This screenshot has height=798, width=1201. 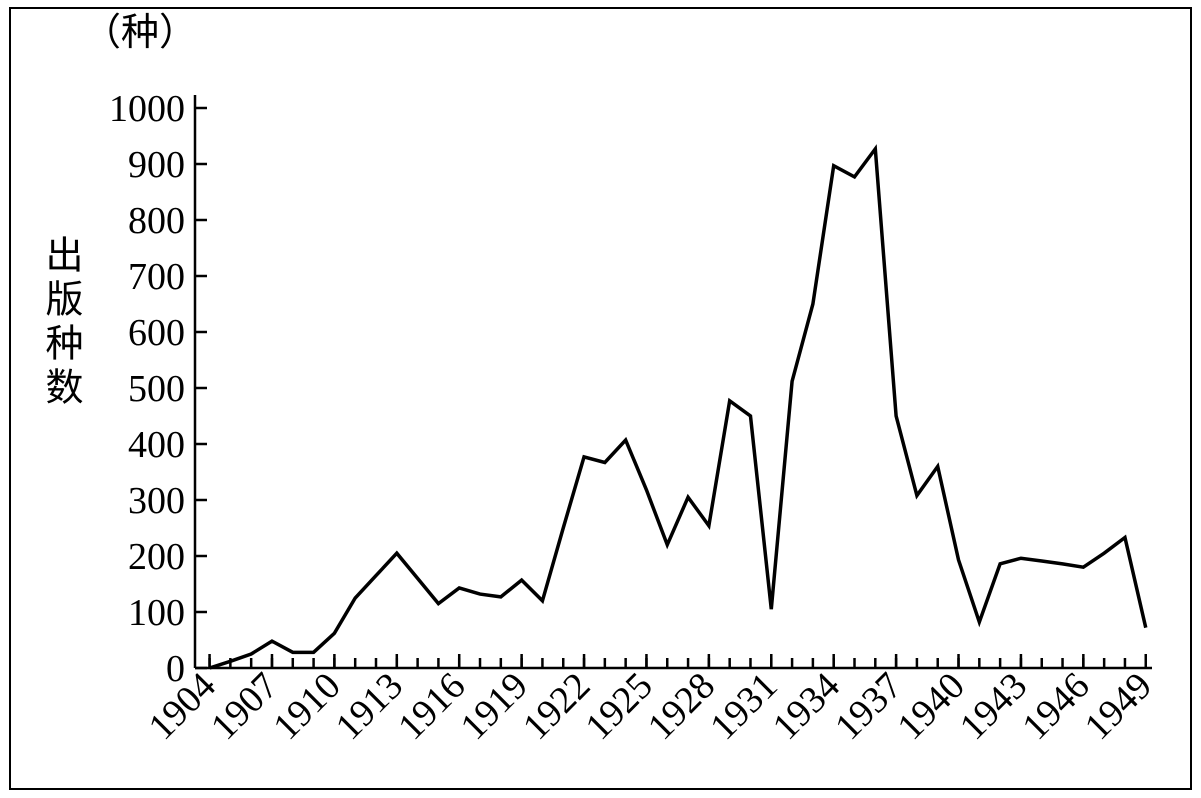 I want to click on x-tick-label: 1907, so click(x=244, y=706).